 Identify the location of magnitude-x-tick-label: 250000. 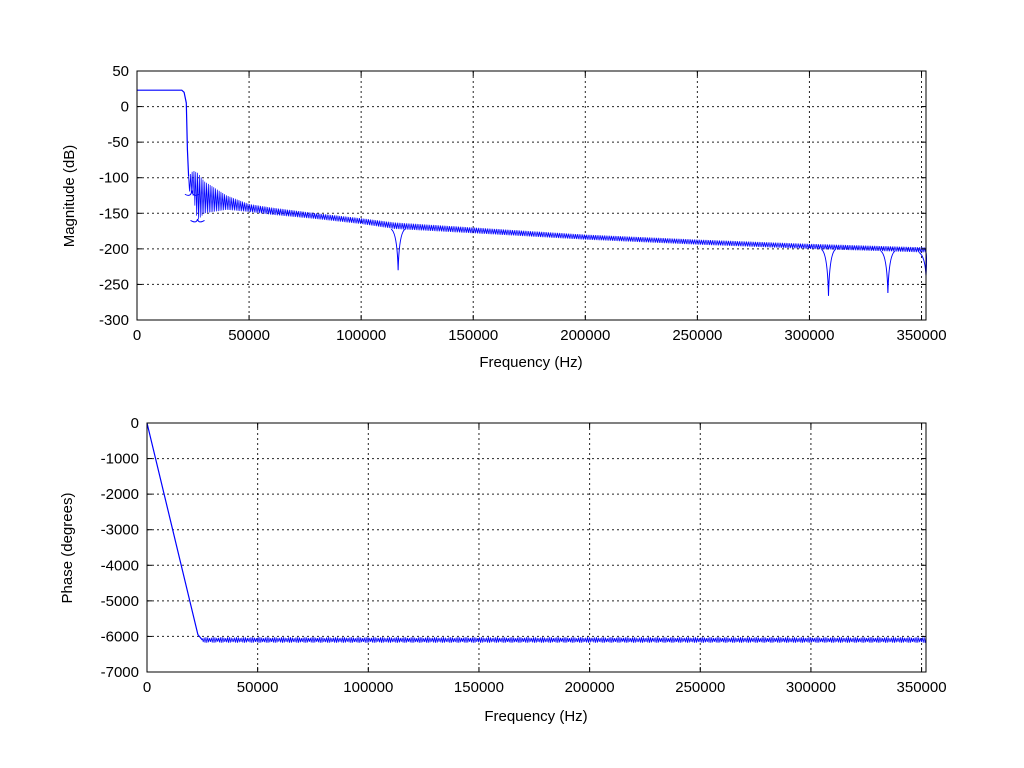
(697, 335).